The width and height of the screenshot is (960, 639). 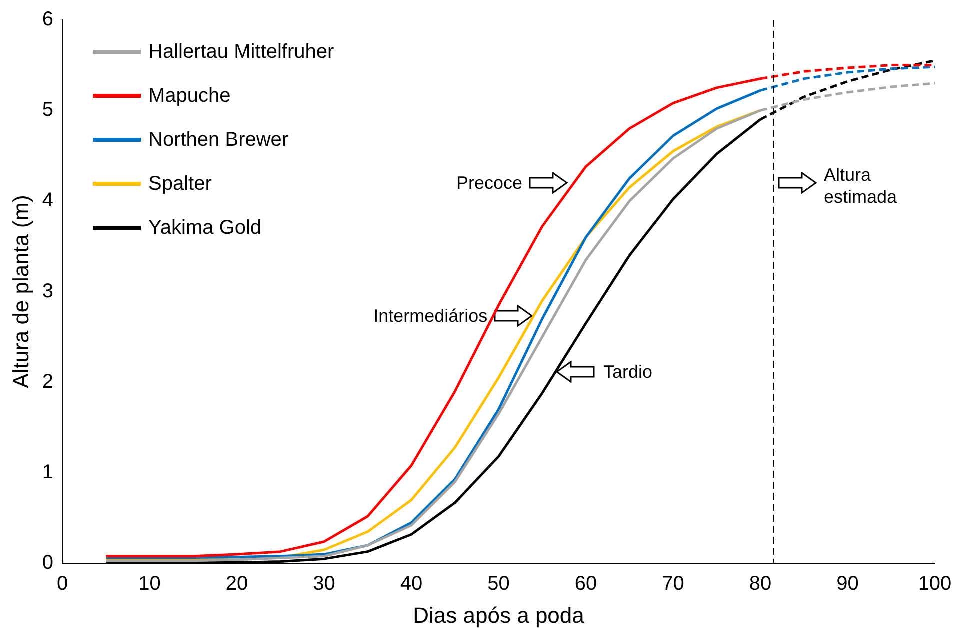 I want to click on legend-label: Northen Brewer, so click(x=218, y=140).